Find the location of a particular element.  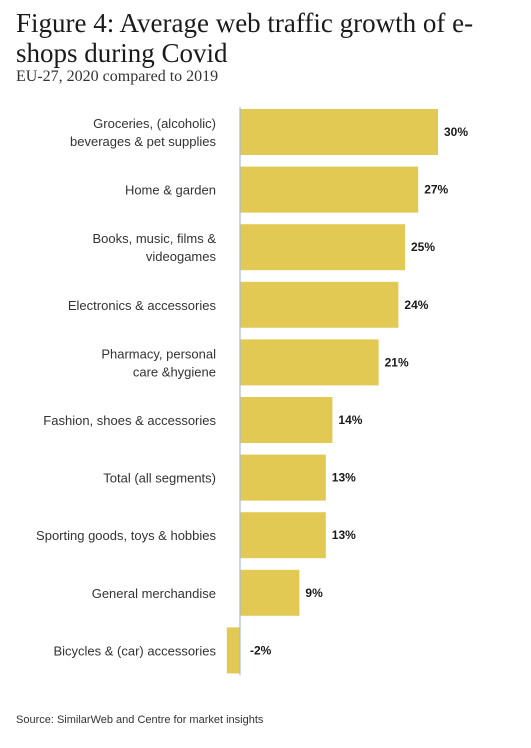

category-label: Home & garden is located at coordinates (170, 190).